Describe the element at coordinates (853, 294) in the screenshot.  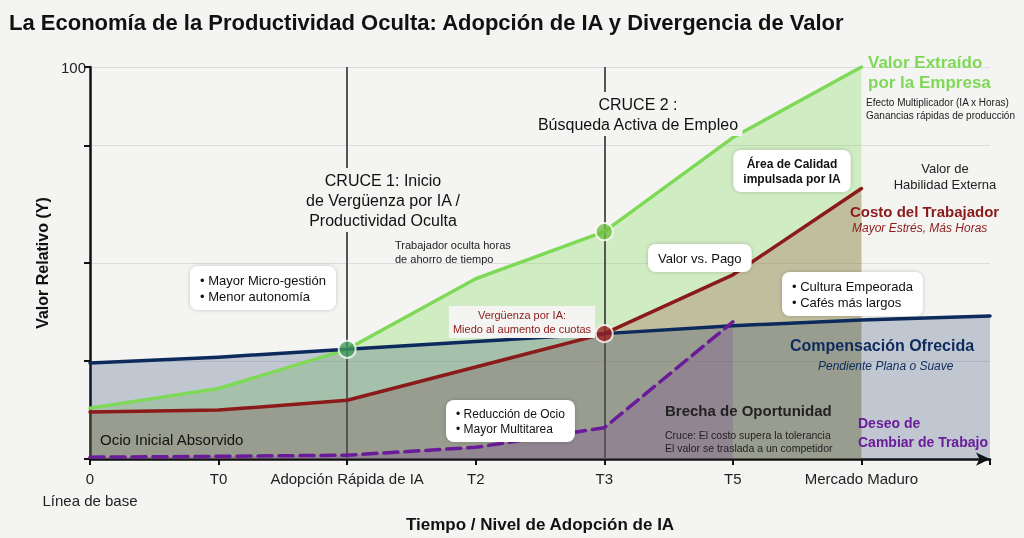
I see `annotation: • Cultura Empeorada • Cafés más largos` at that location.